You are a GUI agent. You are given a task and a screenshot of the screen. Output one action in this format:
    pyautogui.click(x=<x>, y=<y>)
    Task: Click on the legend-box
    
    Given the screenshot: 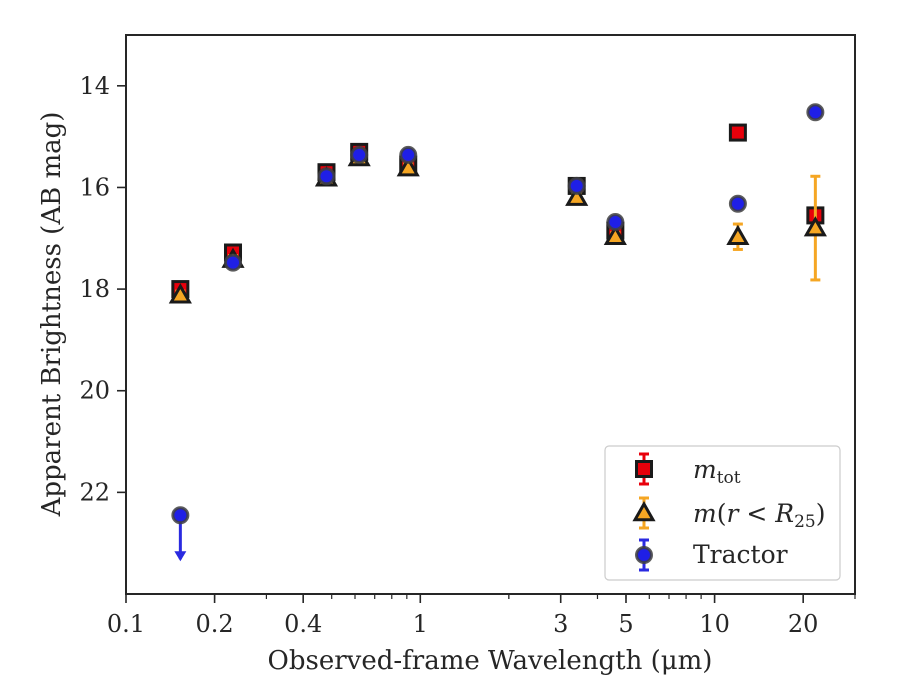 What is the action you would take?
    pyautogui.click(x=722, y=513)
    